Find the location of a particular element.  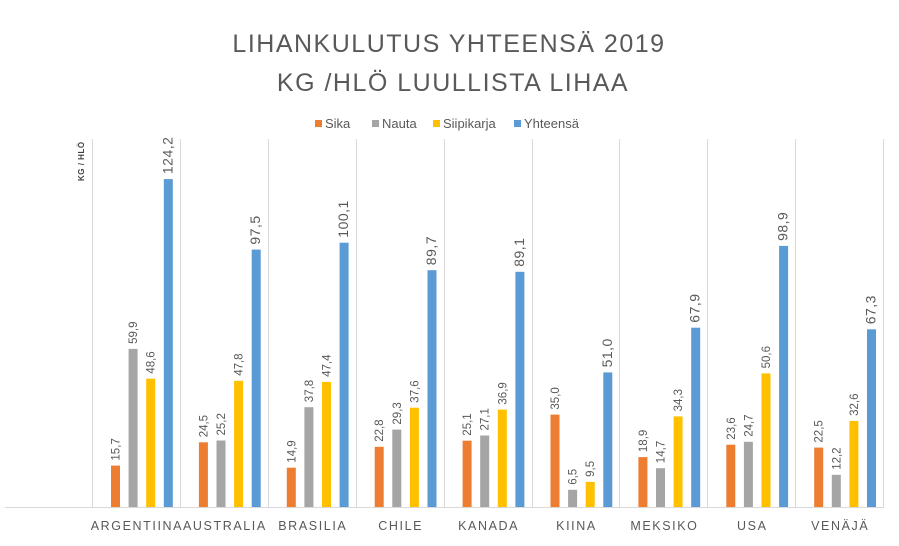

category-label: CHILE is located at coordinates (400, 526).